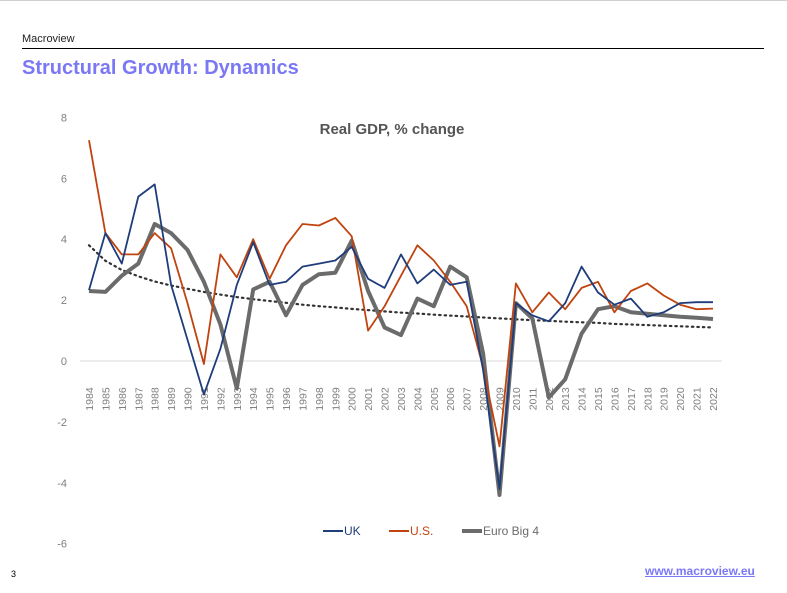 The width and height of the screenshot is (787, 593). I want to click on x-tick-label: 1985, so click(106, 399).